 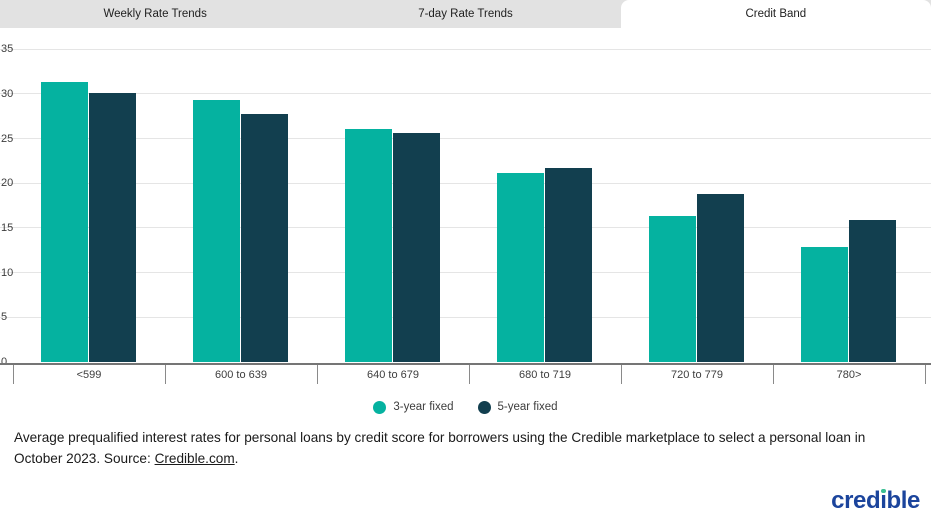 I want to click on tab-credit-band: Credit Band, so click(x=775, y=14).